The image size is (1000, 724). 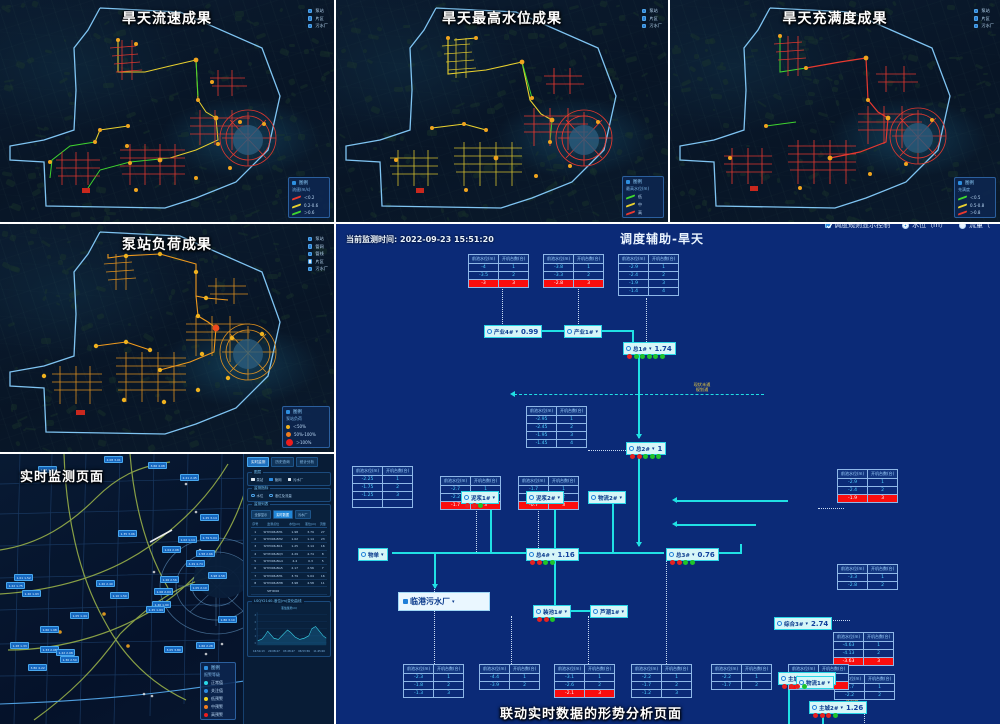 I want to click on map-value-chip: 1.45 1.94, so click(x=156, y=609).